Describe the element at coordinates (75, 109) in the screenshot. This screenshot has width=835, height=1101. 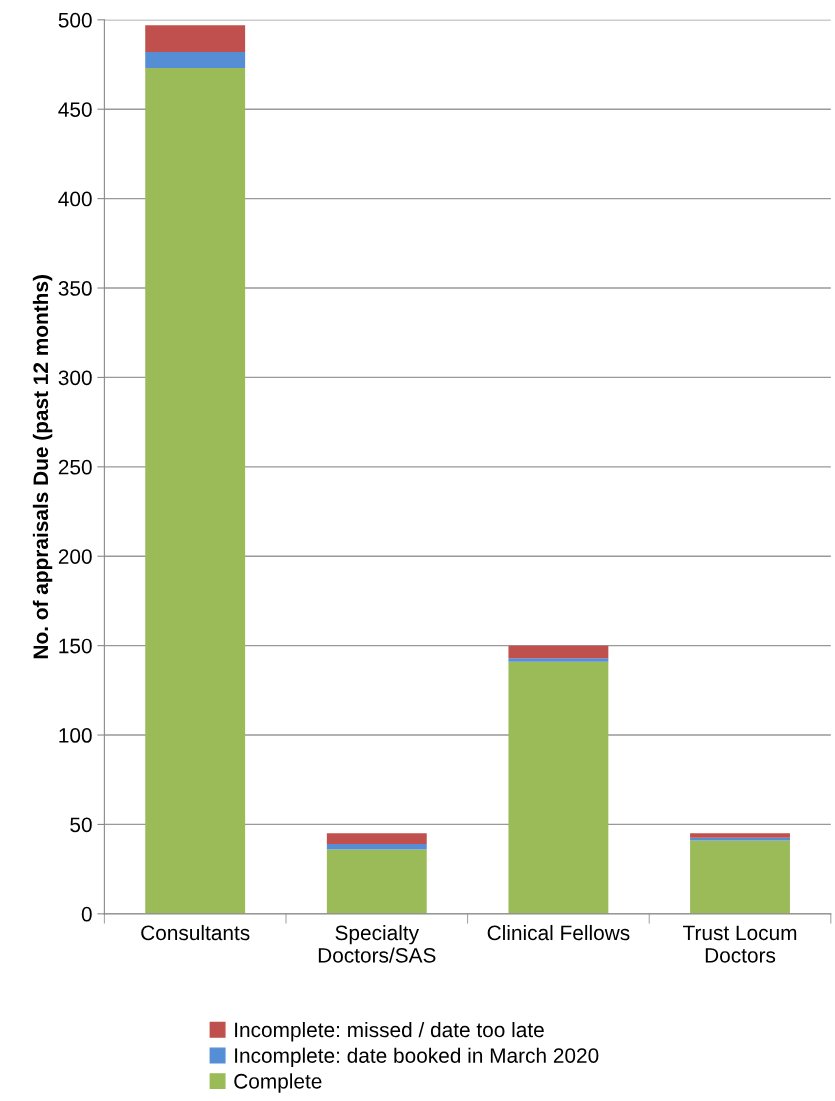
I see `y-tick-label: 450` at that location.